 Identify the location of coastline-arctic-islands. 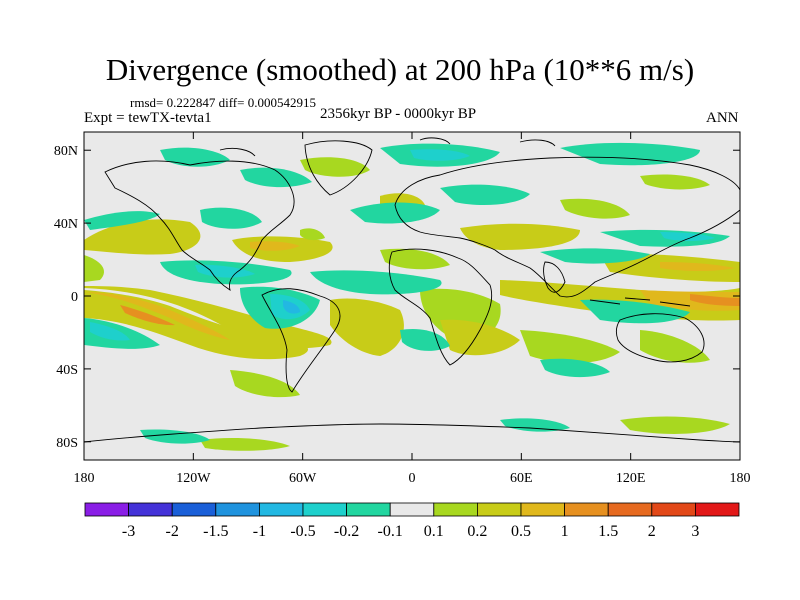
(387, 147).